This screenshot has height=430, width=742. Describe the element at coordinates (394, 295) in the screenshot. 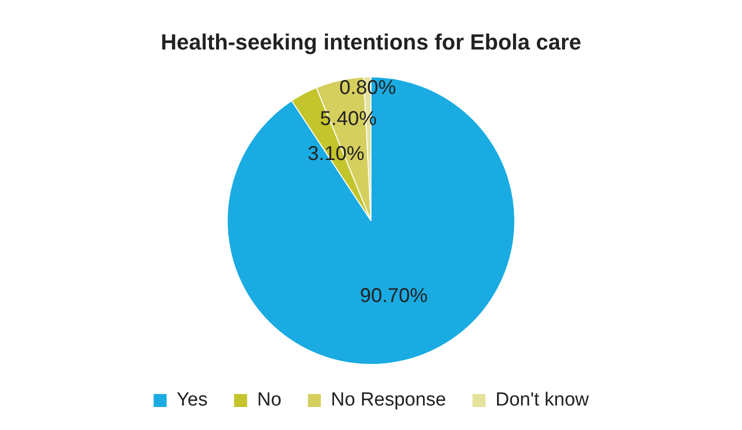

I see `data-label: 90.70%` at that location.